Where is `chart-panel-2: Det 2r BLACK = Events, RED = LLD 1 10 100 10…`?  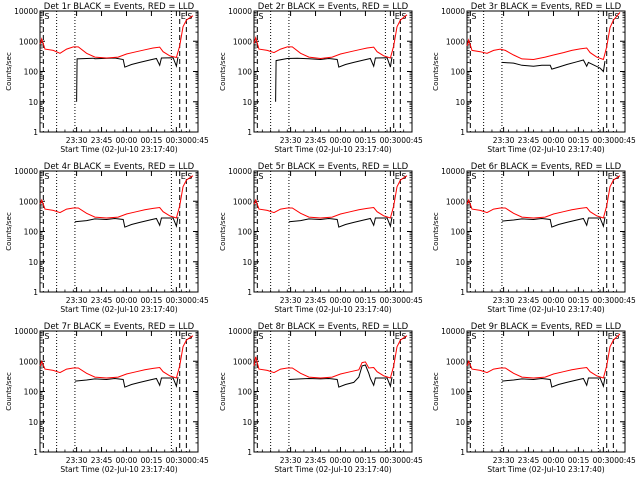
chart-panel-2: Det 2r BLACK = Events, RED = LLD 1 10 100 10… is located at coordinates (321, 78).